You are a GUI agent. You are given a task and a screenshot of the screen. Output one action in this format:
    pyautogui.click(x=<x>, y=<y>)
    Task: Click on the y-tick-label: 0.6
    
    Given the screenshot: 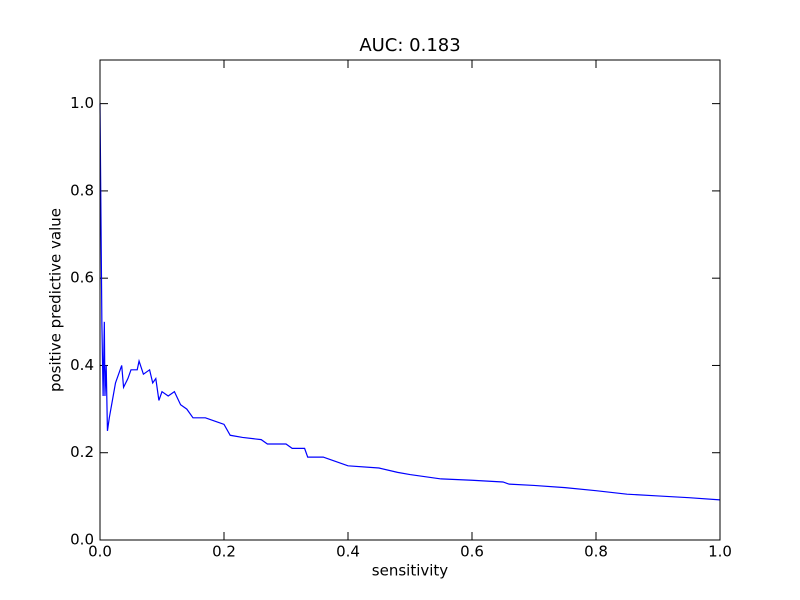 What is the action you would take?
    pyautogui.click(x=82, y=278)
    